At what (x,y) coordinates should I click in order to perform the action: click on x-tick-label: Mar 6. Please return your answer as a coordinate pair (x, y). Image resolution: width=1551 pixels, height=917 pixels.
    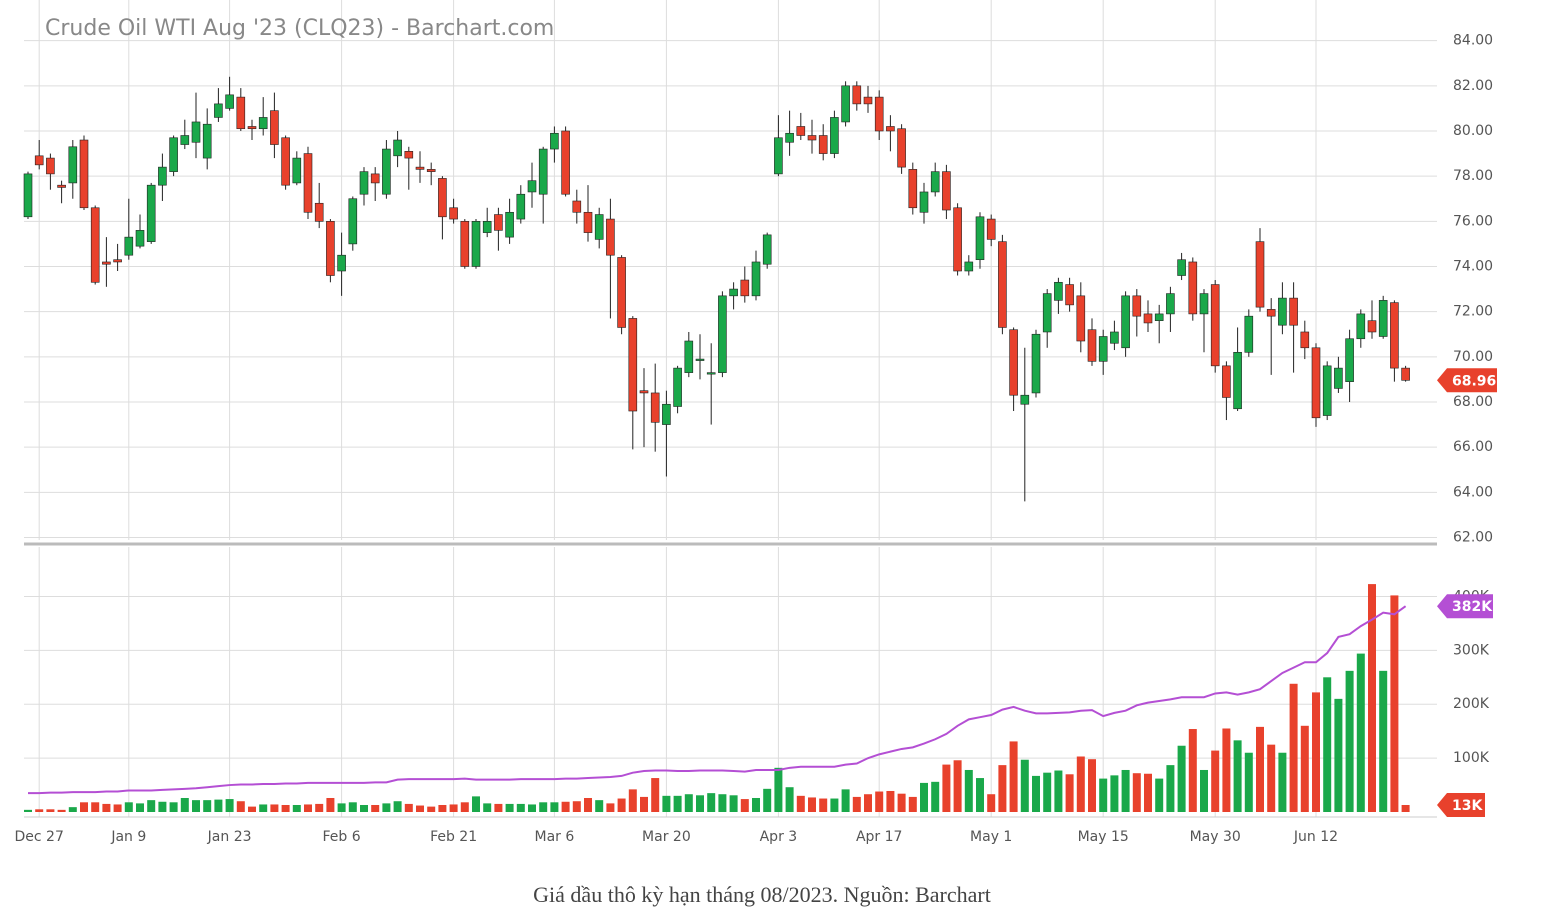
    Looking at the image, I should click on (555, 837).